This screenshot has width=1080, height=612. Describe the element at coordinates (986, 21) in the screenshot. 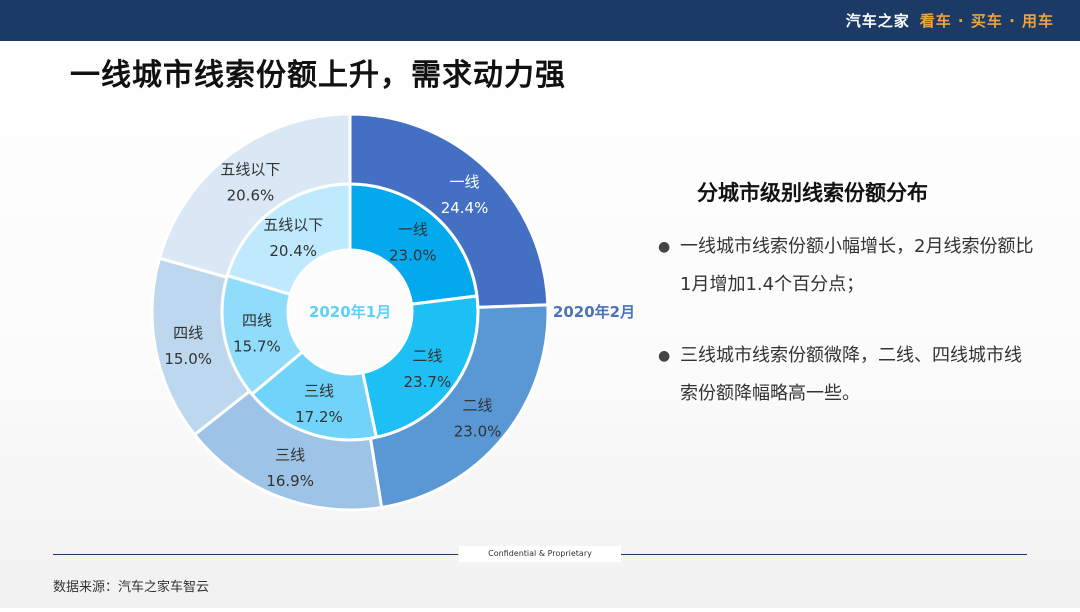

I see `brand-slogan: 看车 · 买车 · 用车` at that location.